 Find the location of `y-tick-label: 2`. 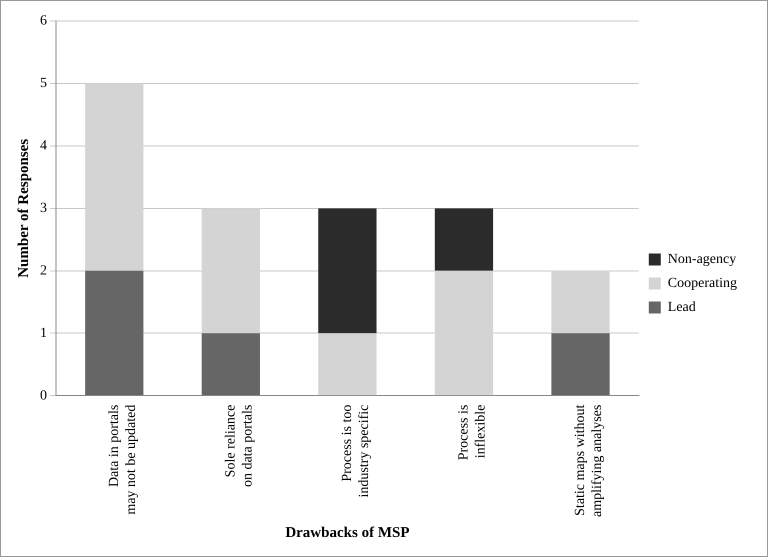

y-tick-label: 2 is located at coordinates (43, 270).